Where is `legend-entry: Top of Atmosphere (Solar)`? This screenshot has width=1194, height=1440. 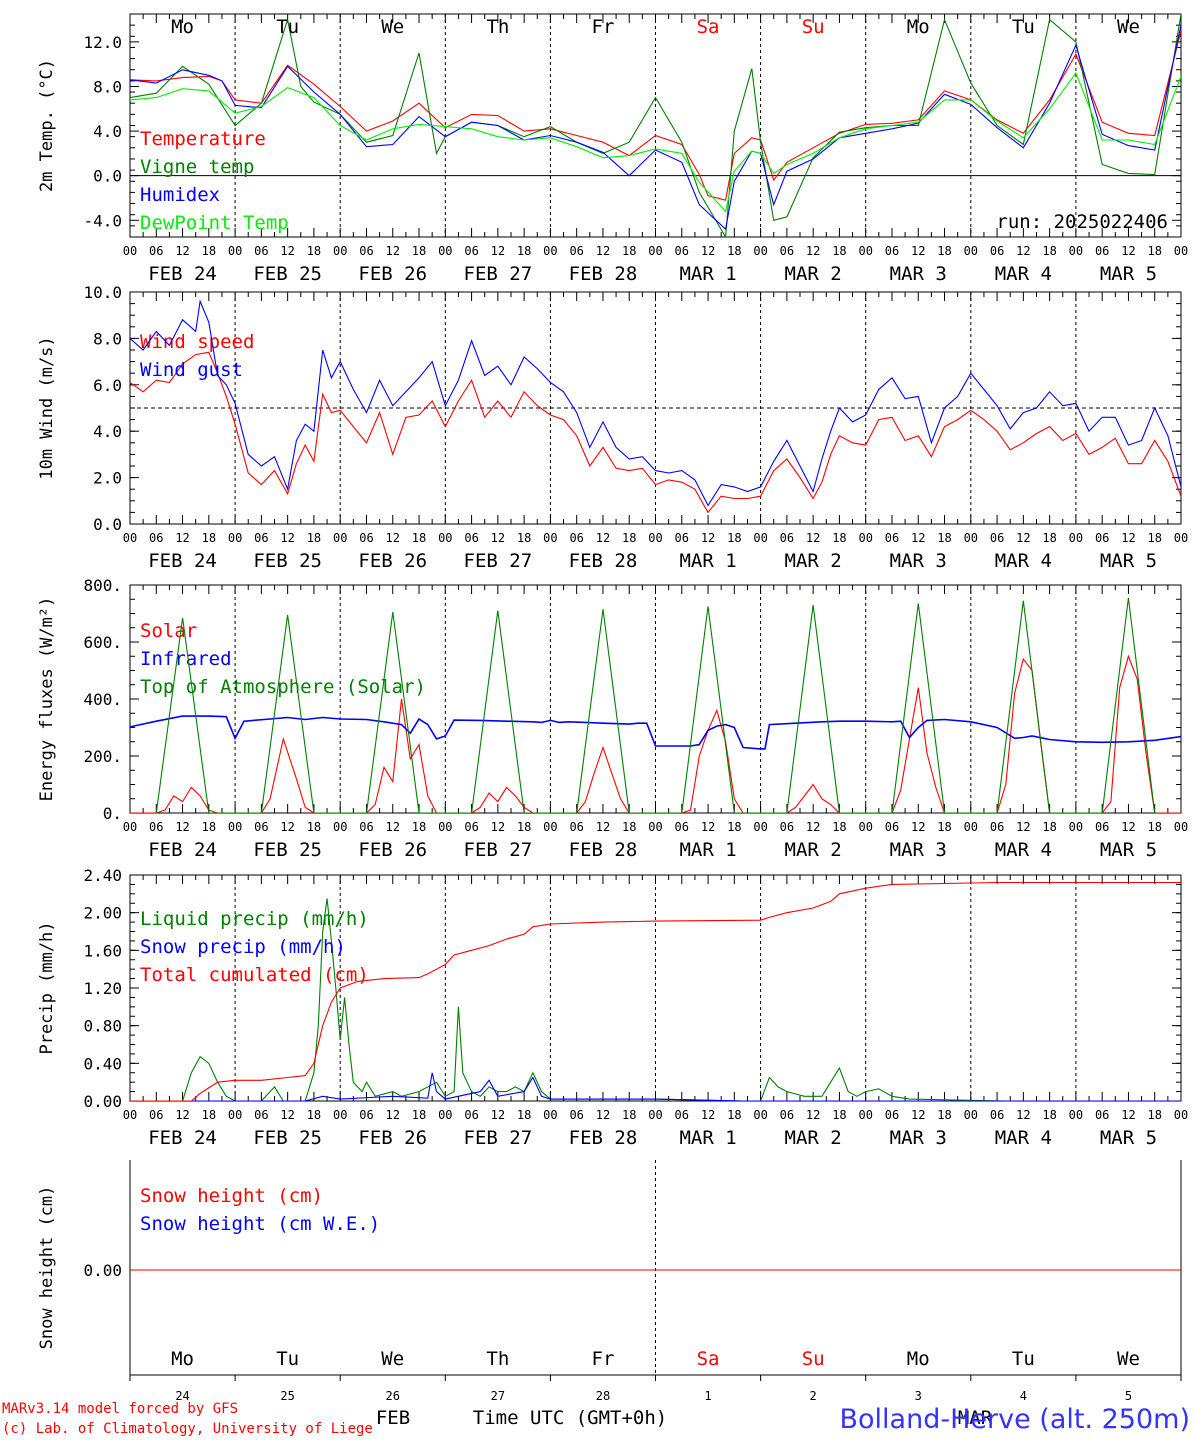 legend-entry: Top of Atmosphere (Solar) is located at coordinates (283, 687).